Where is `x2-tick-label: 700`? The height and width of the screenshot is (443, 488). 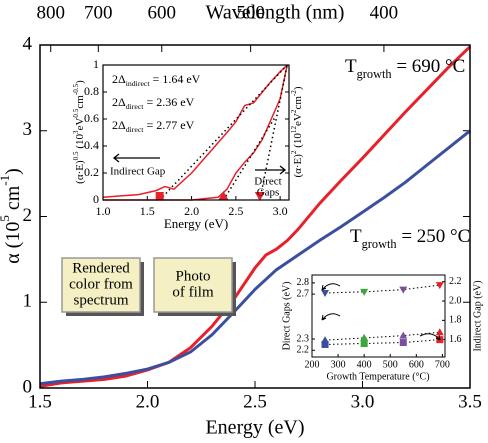
x2-tick-label: 700 is located at coordinates (98, 12).